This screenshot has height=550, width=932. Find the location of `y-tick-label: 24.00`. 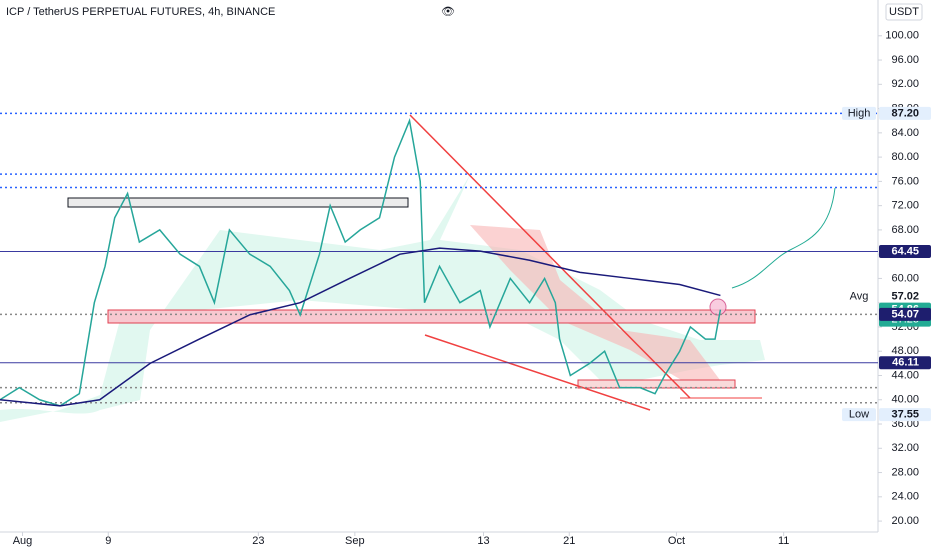

y-tick-label: 24.00 is located at coordinates (905, 497).